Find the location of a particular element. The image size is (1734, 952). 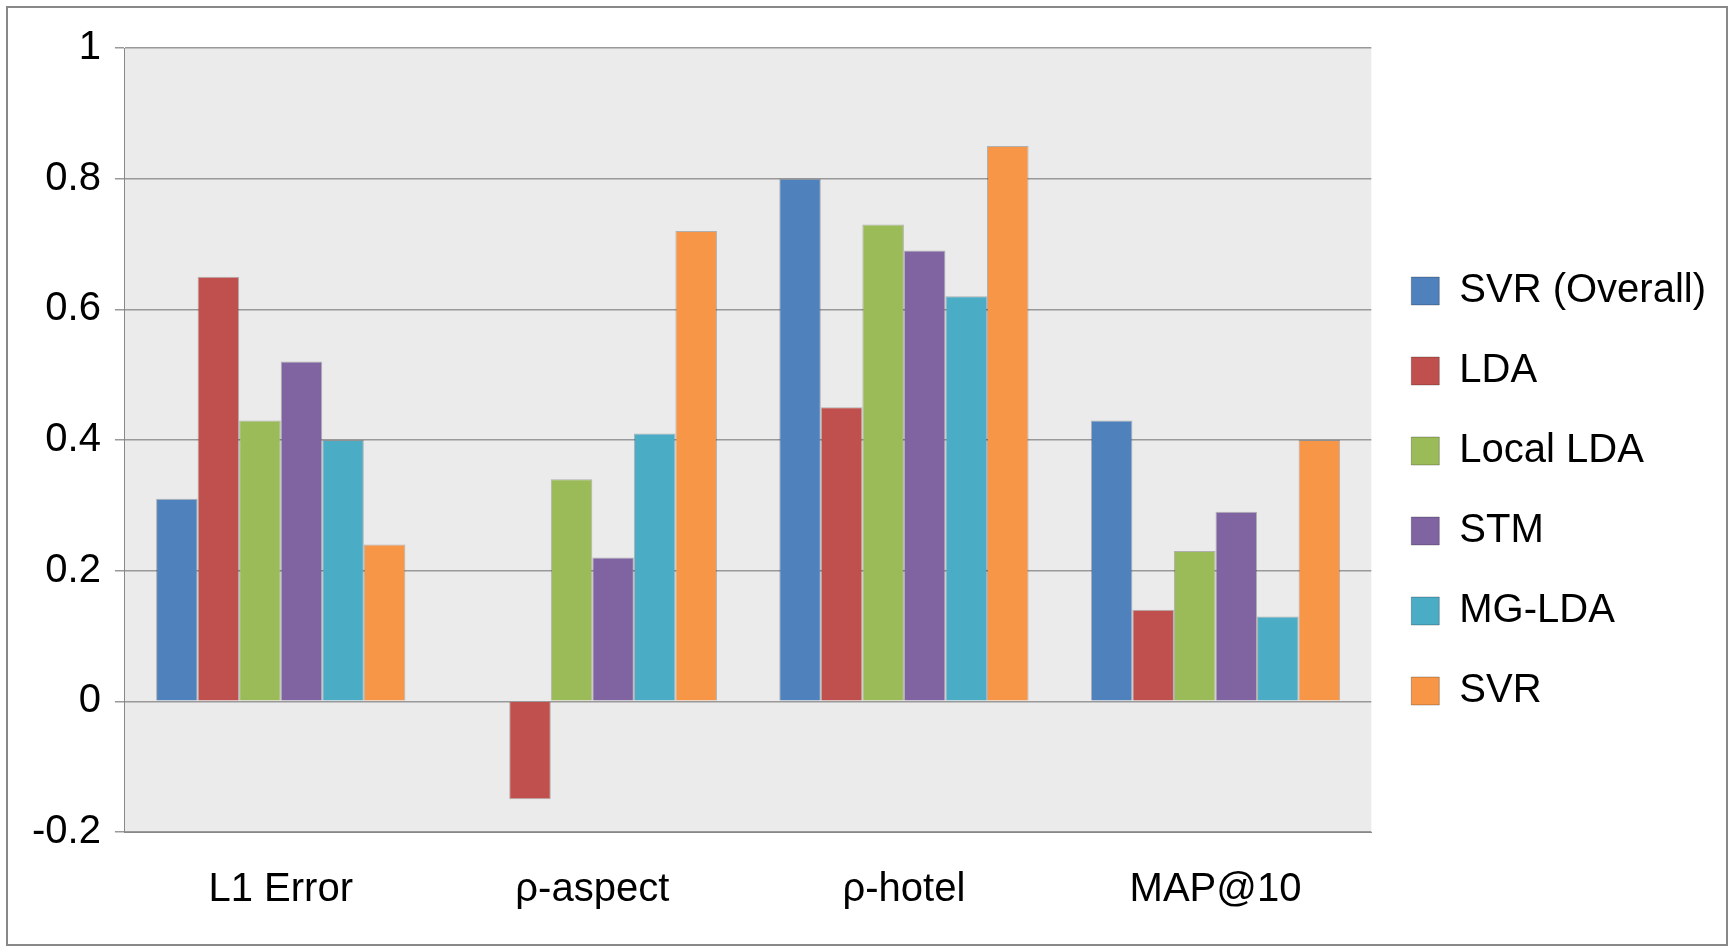

y-tick-label: 1 is located at coordinates (89, 45).